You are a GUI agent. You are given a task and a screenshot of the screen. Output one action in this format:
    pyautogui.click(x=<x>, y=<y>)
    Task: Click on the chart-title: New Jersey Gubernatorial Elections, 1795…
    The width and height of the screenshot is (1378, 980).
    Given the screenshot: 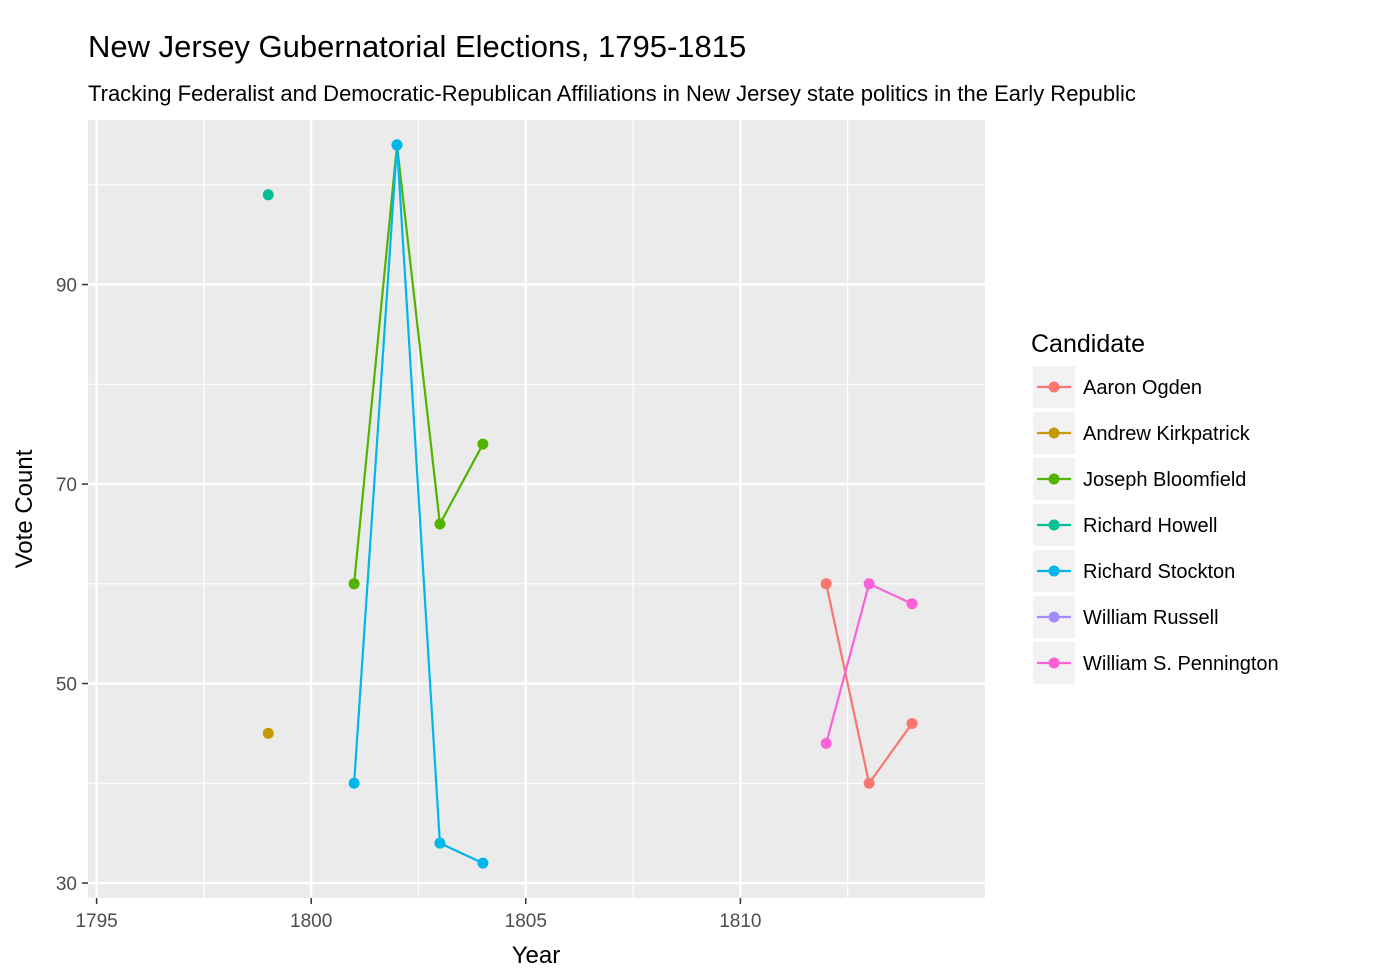 What is the action you would take?
    pyautogui.click(x=417, y=46)
    